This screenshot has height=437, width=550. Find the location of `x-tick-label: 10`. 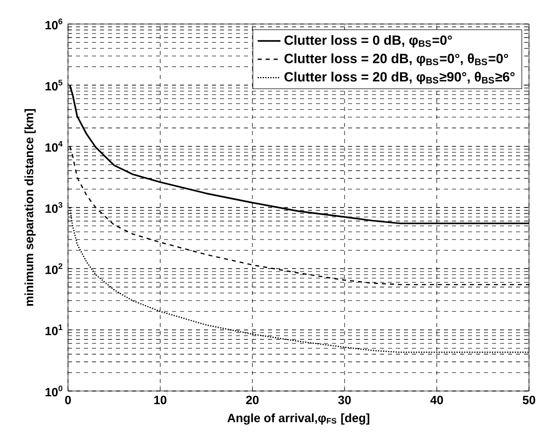

x-tick-label: 10 is located at coordinates (160, 400).